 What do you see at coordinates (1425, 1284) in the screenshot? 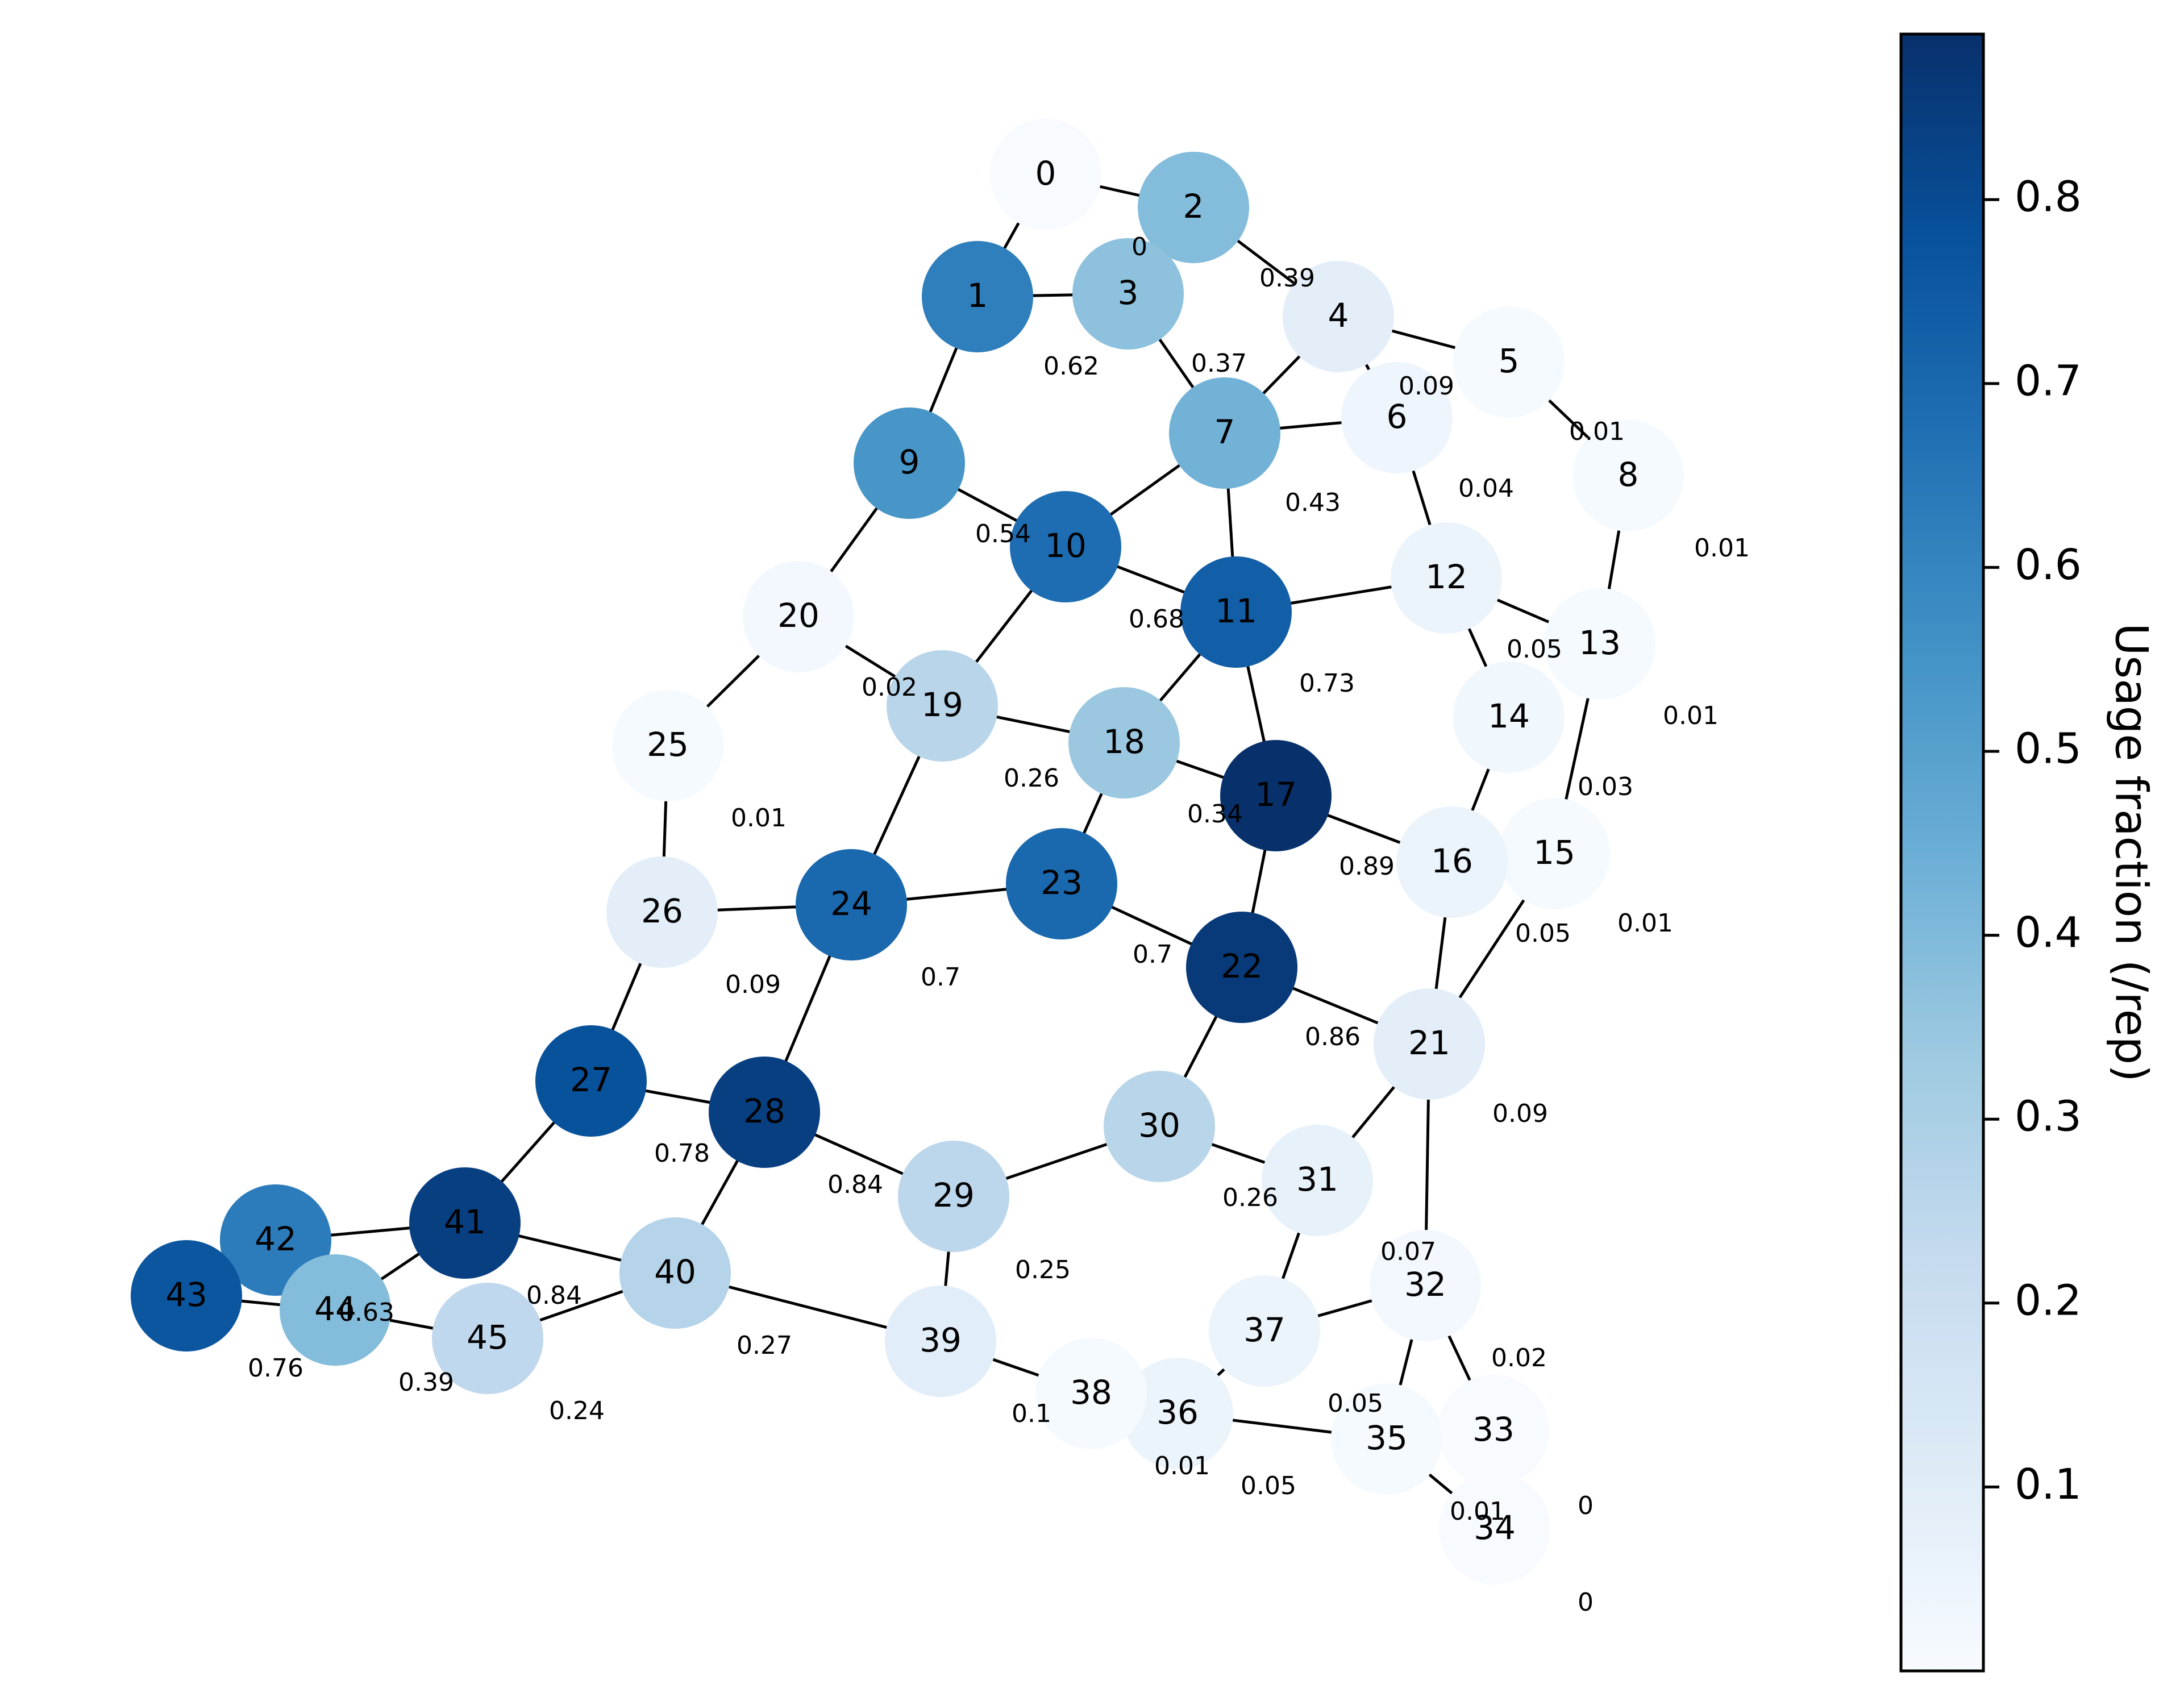
I see `node-label: 32` at bounding box center [1425, 1284].